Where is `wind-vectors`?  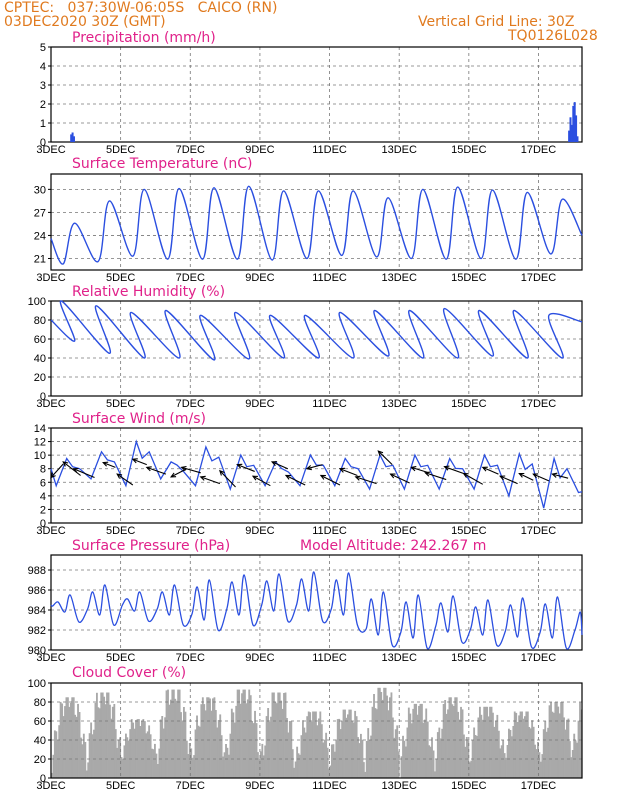
wind-vectors is located at coordinates (309, 469).